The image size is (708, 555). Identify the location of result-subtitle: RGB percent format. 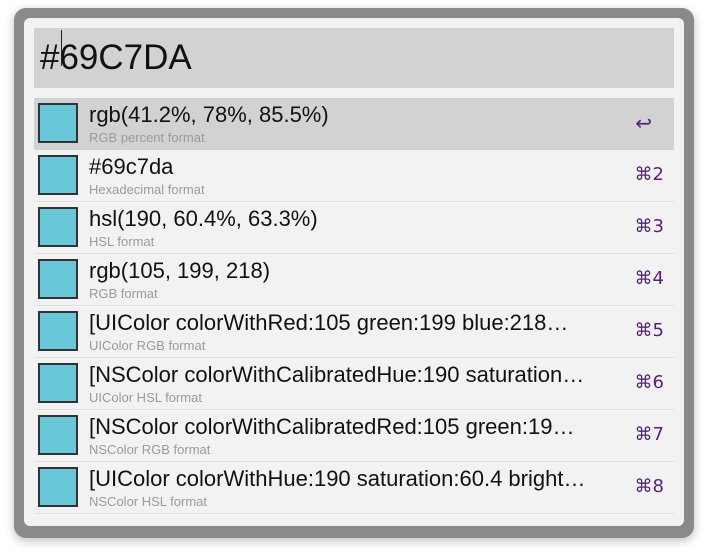
(147, 137).